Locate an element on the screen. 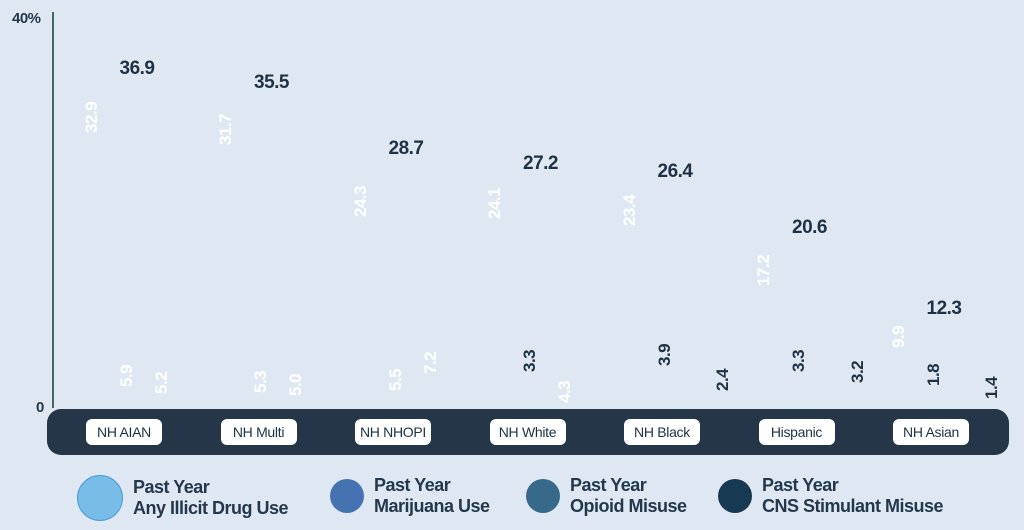 The height and width of the screenshot is (530, 1024). value-label-opioid-misuse: 1.8 is located at coordinates (933, 375).